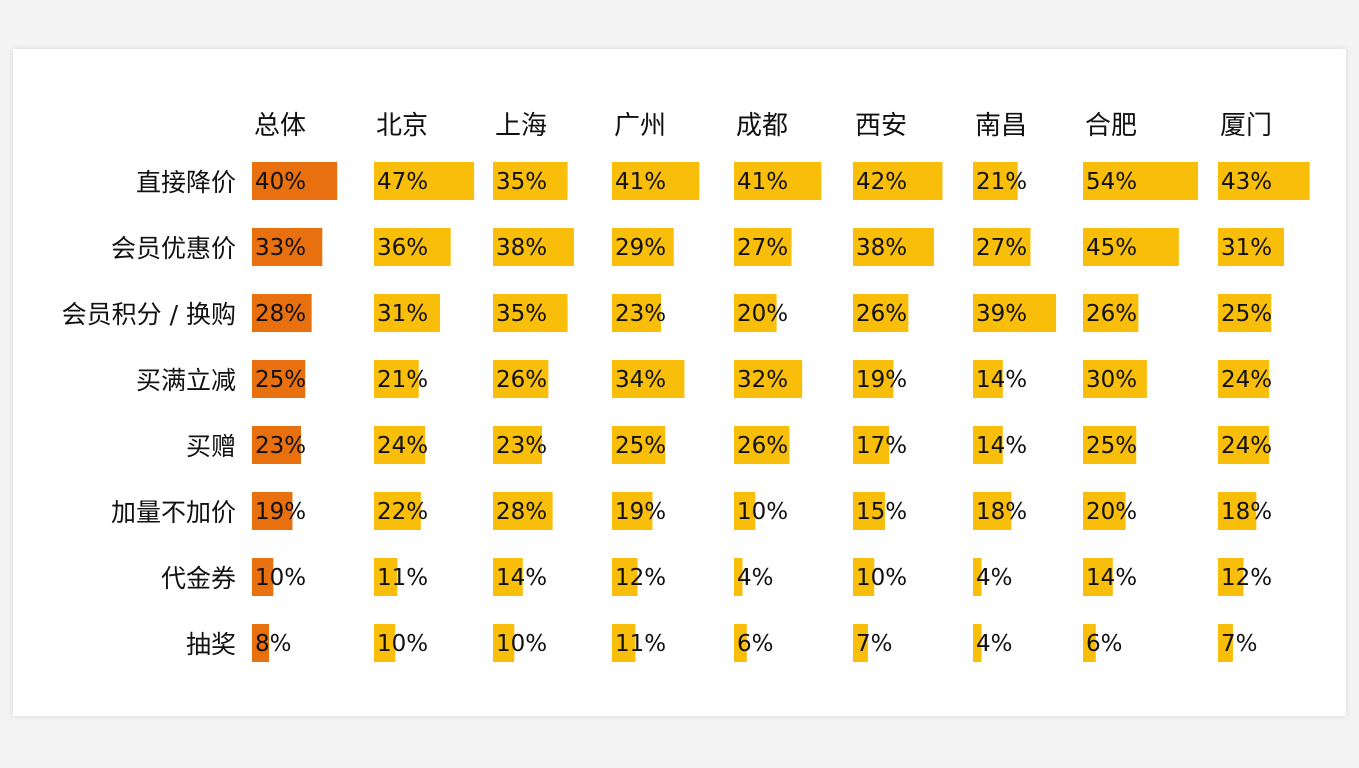 The image size is (1359, 768). I want to click on column-header: 广州, so click(640, 126).